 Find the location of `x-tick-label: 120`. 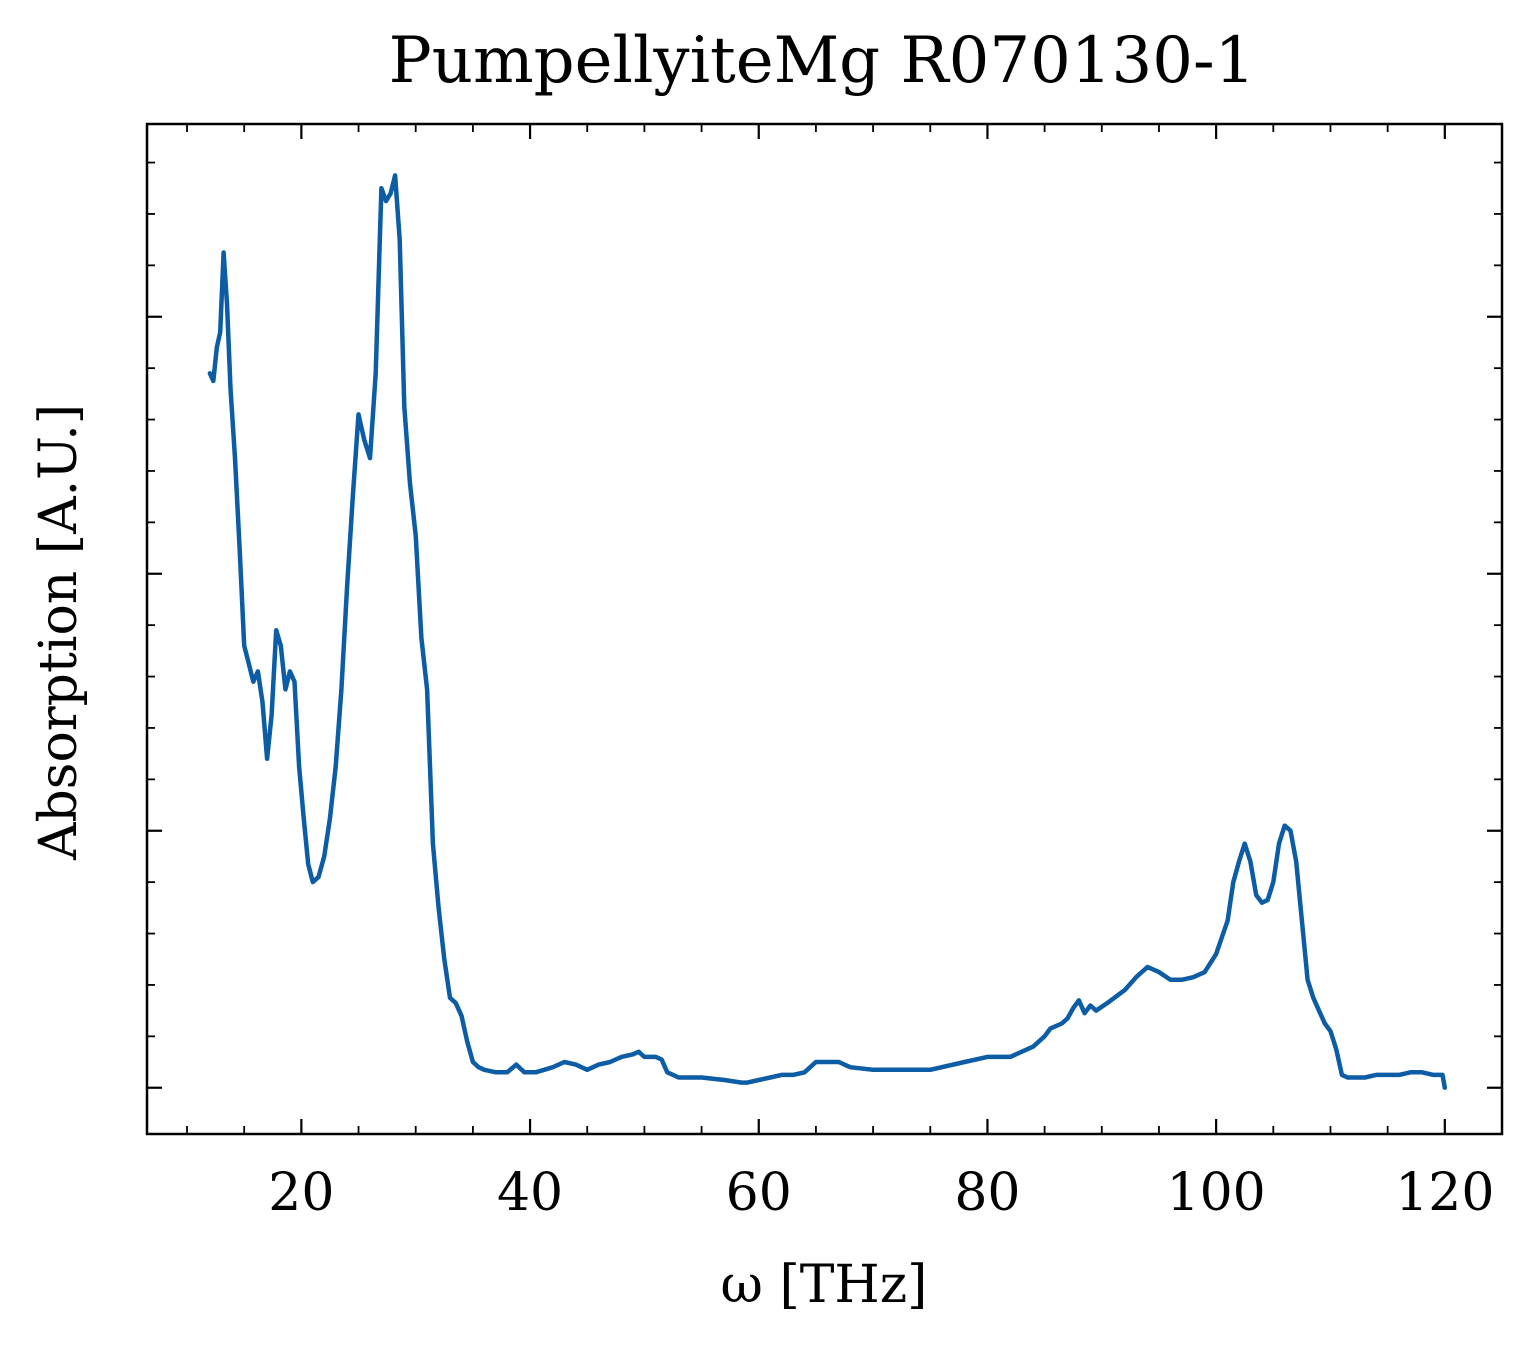

x-tick-label: 120 is located at coordinates (1444, 1193).